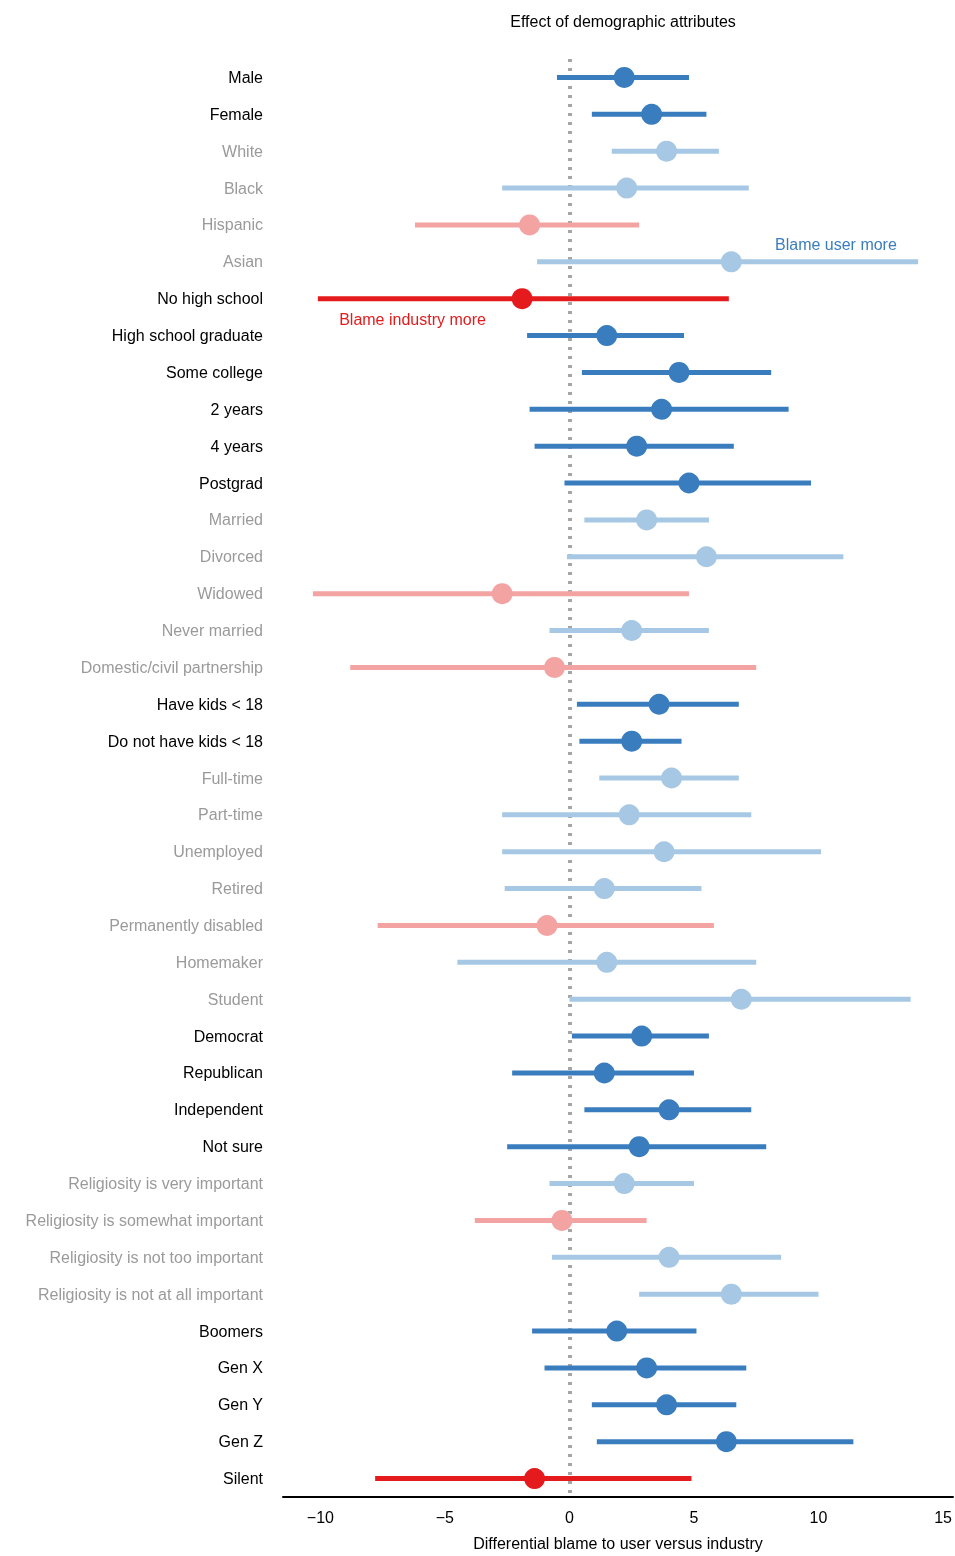 The height and width of the screenshot is (1556, 955). Describe the element at coordinates (187, 336) in the screenshot. I see `y-tick-label: High school graduate` at that location.